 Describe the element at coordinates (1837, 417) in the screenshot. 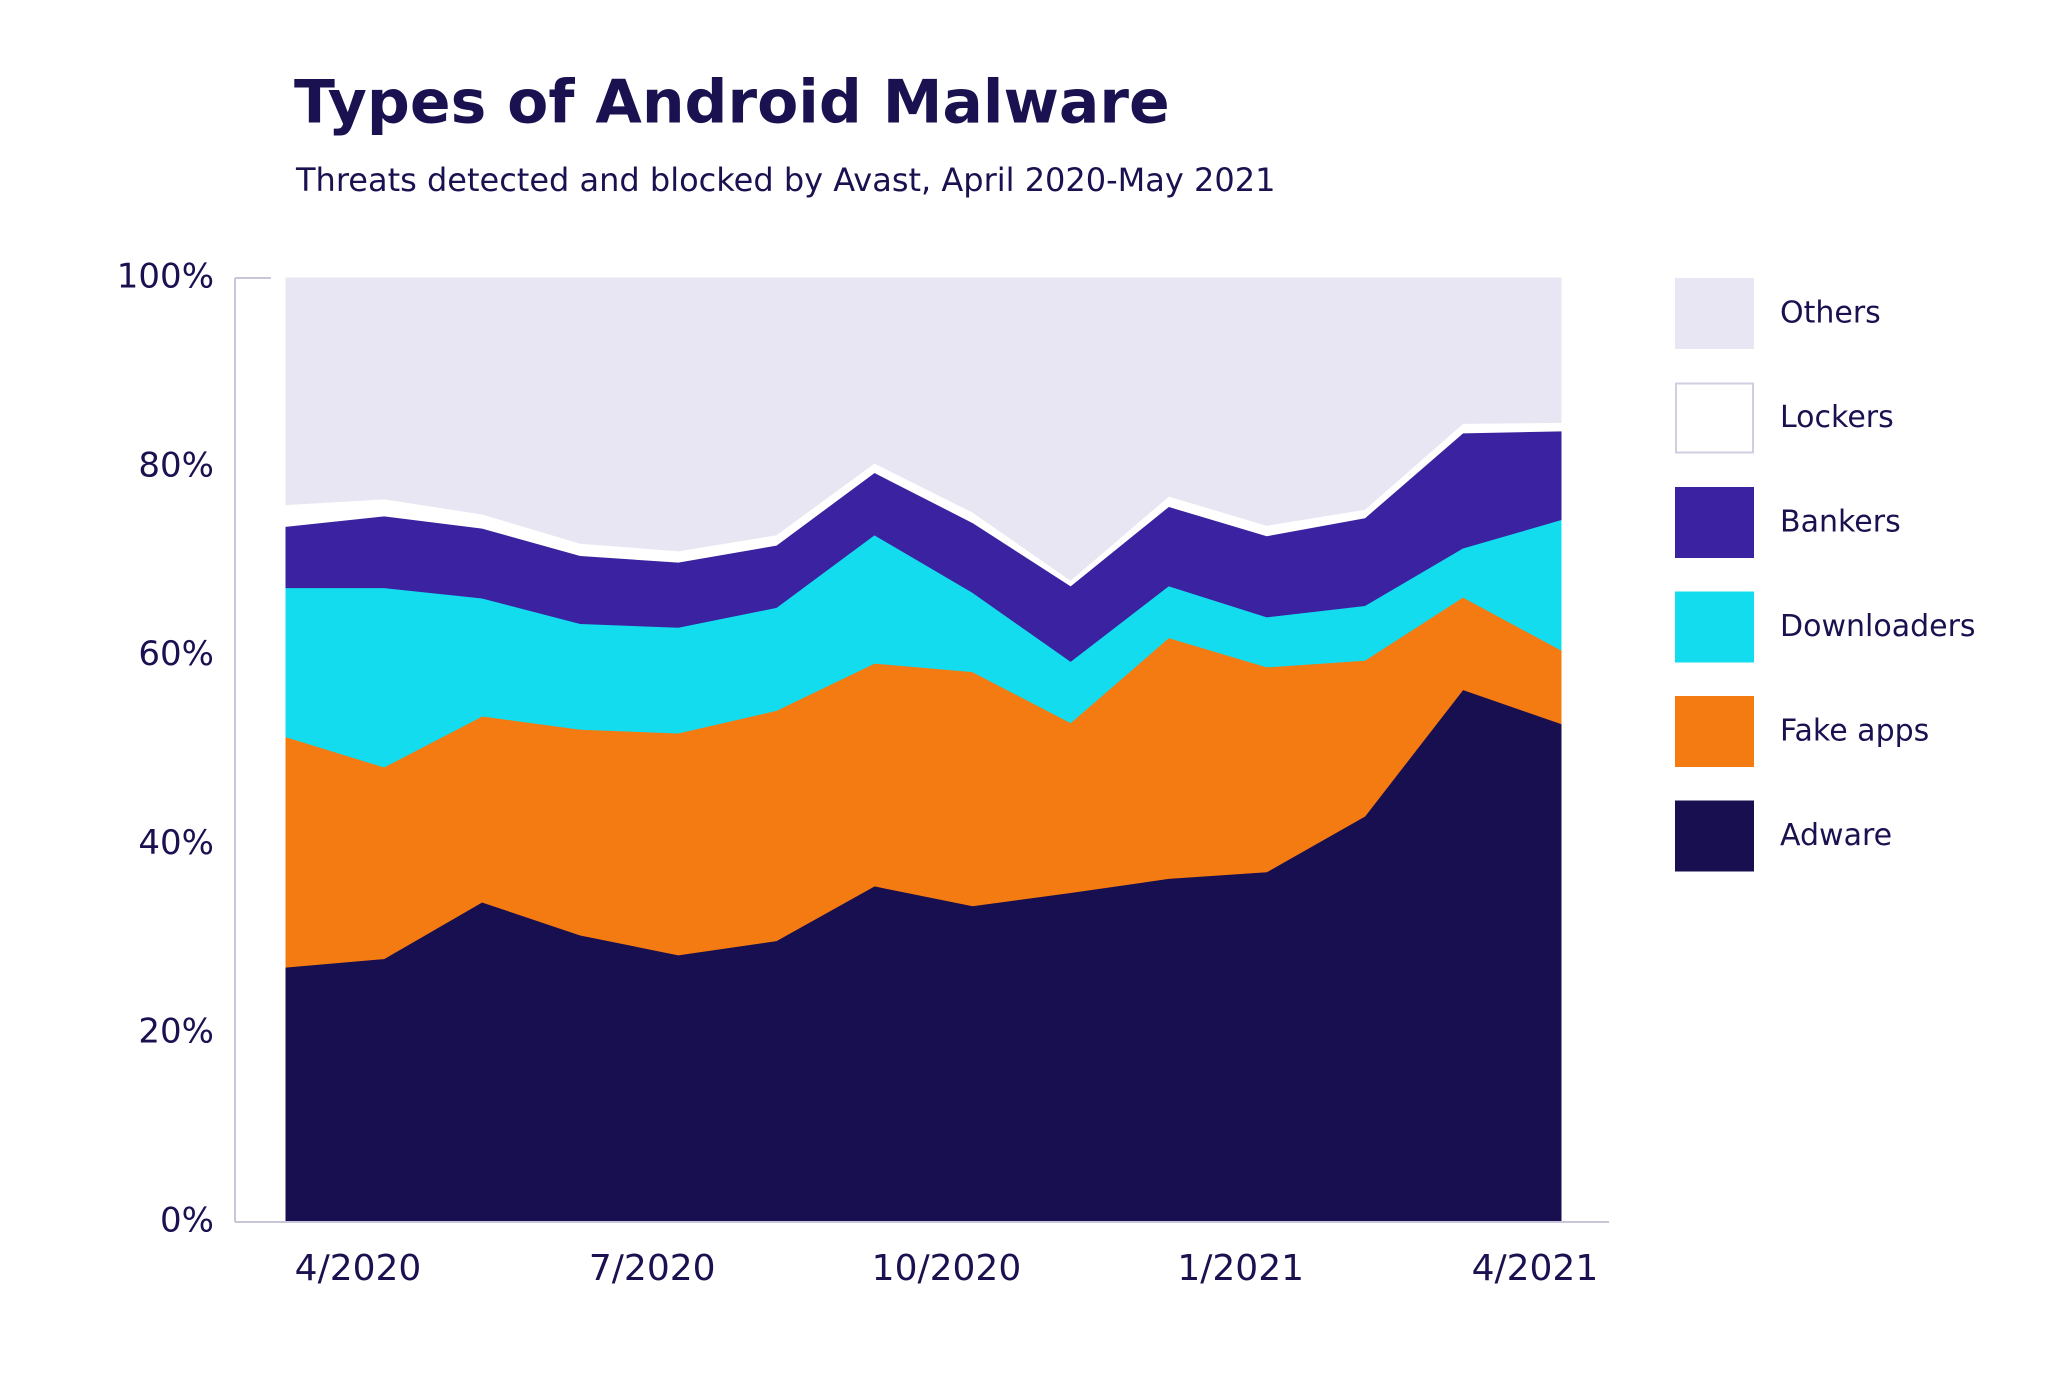

I see `legend-label: Lockers` at that location.